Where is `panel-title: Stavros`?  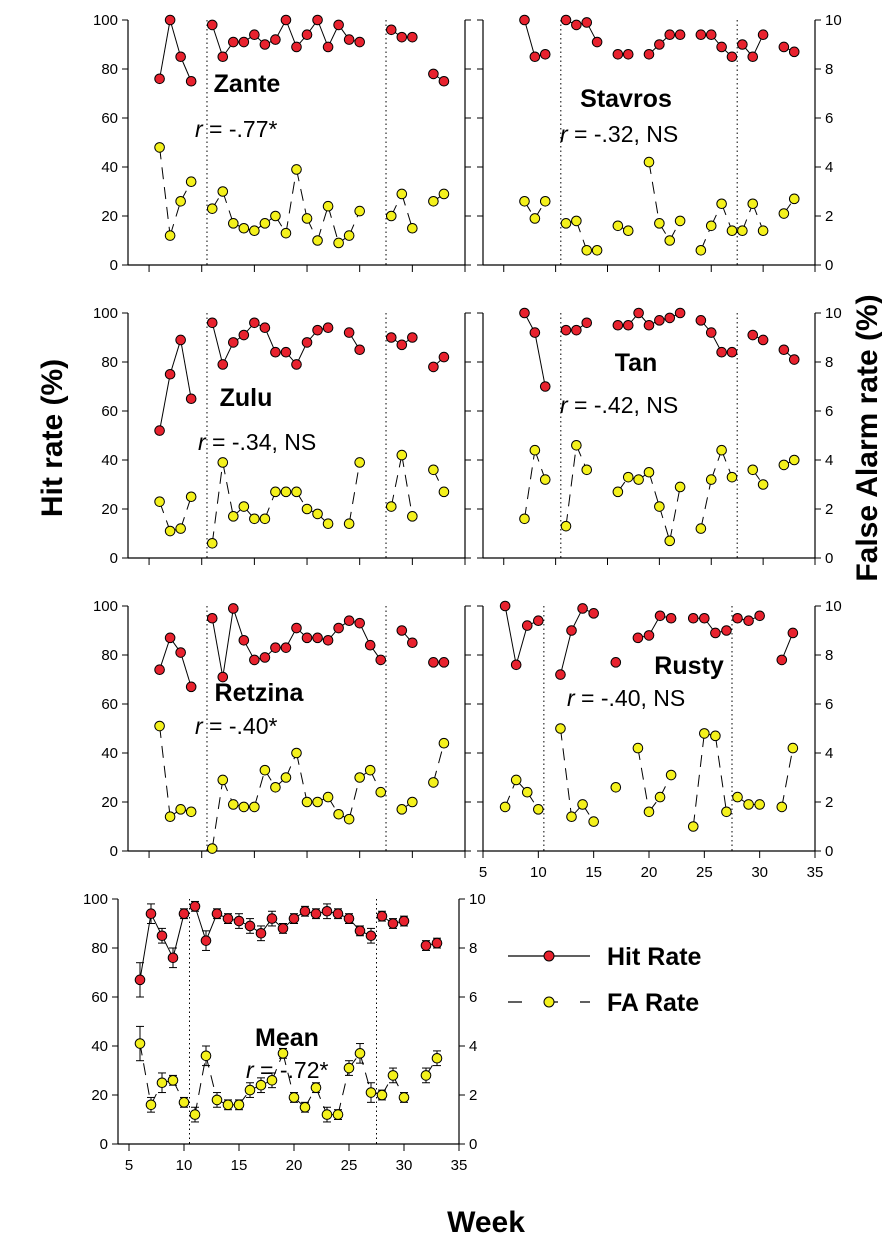
panel-title: Stavros is located at coordinates (626, 99).